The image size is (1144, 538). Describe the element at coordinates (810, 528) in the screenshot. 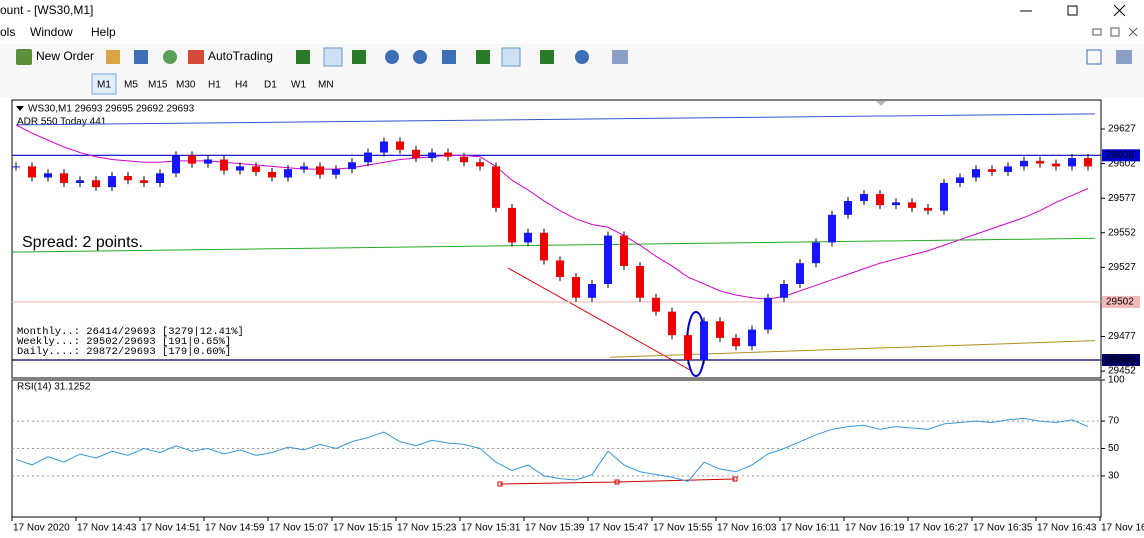

I see `x-tick-label: 17 Nov 16:11` at that location.